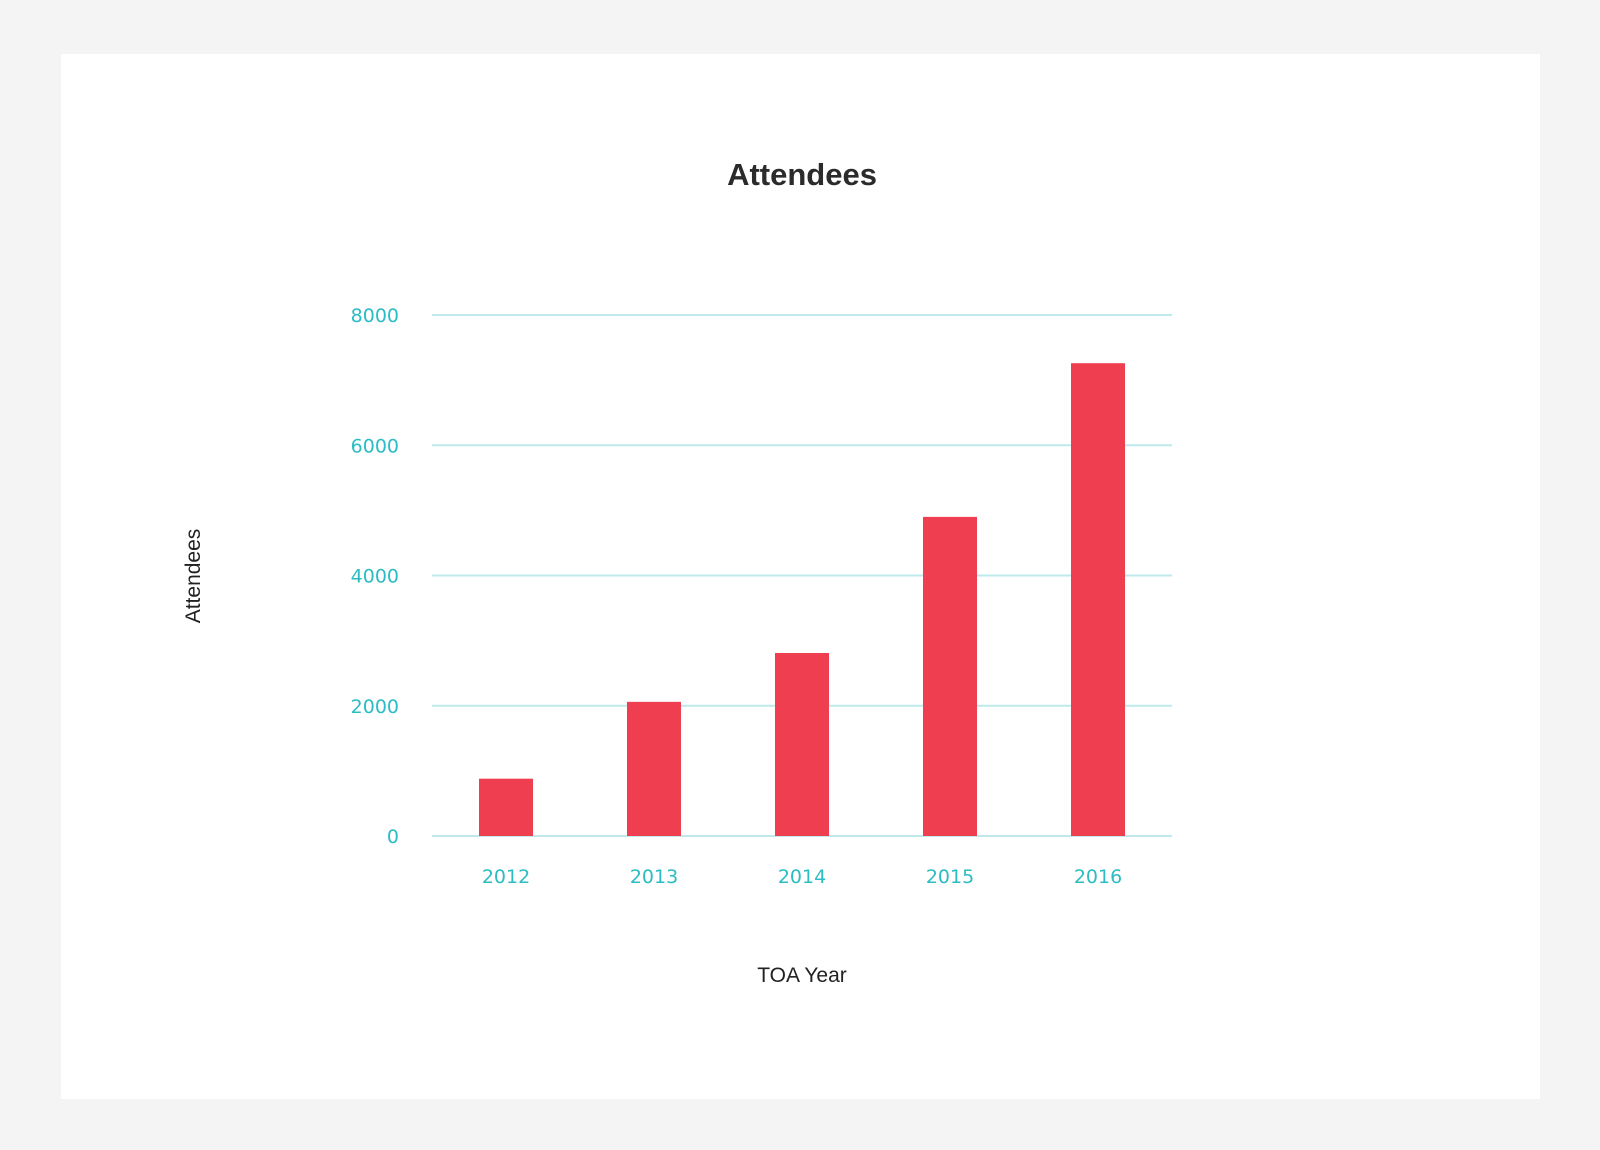 This screenshot has height=1150, width=1600. I want to click on x-axis-label: TOA Year, so click(802, 975).